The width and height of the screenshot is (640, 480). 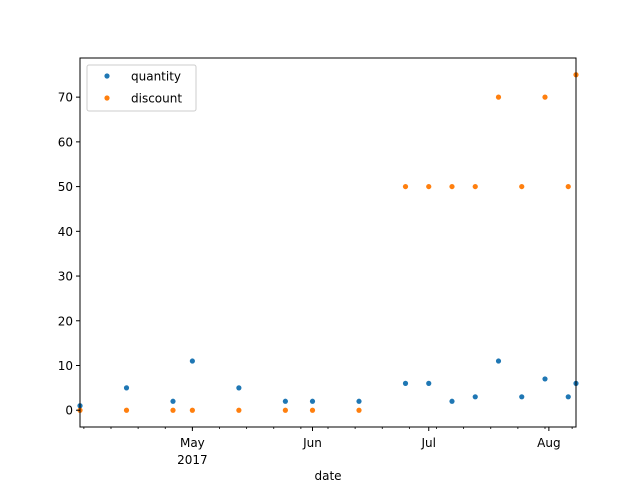 I want to click on legend-box, so click(x=141, y=88).